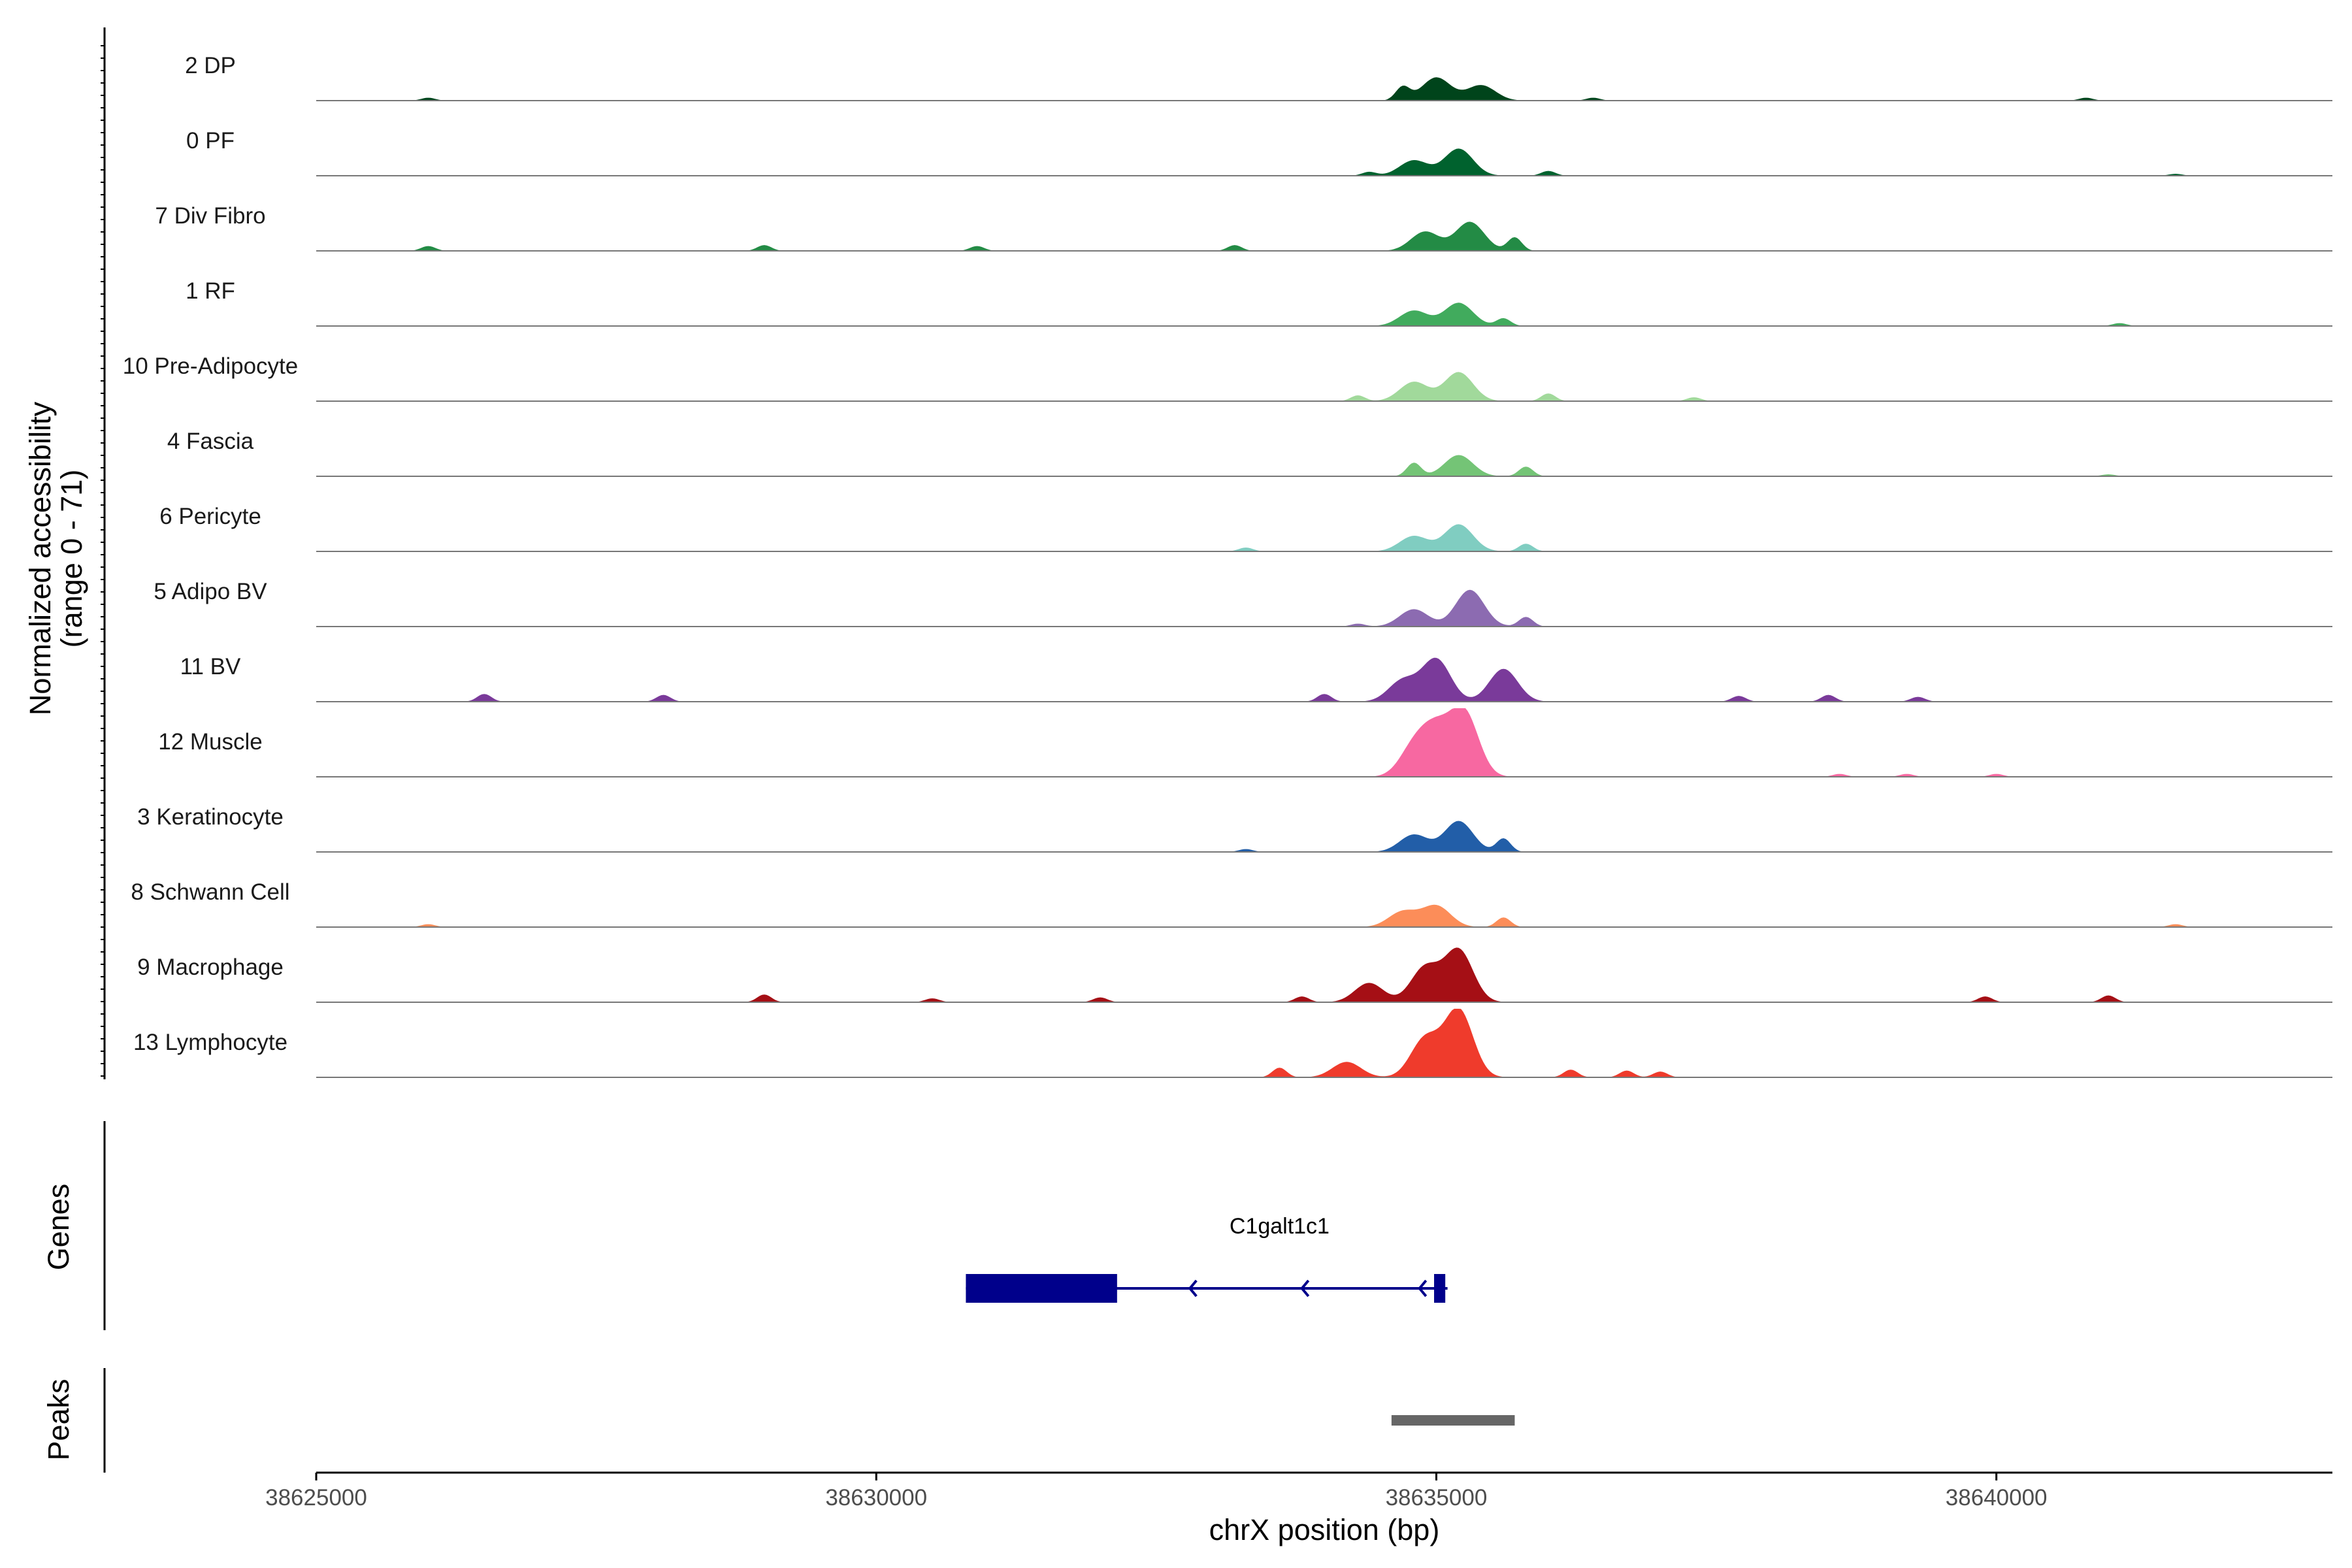 The width and height of the screenshot is (2352, 1568). Describe the element at coordinates (210, 516) in the screenshot. I see `track-label: 6 Pericyte` at that location.